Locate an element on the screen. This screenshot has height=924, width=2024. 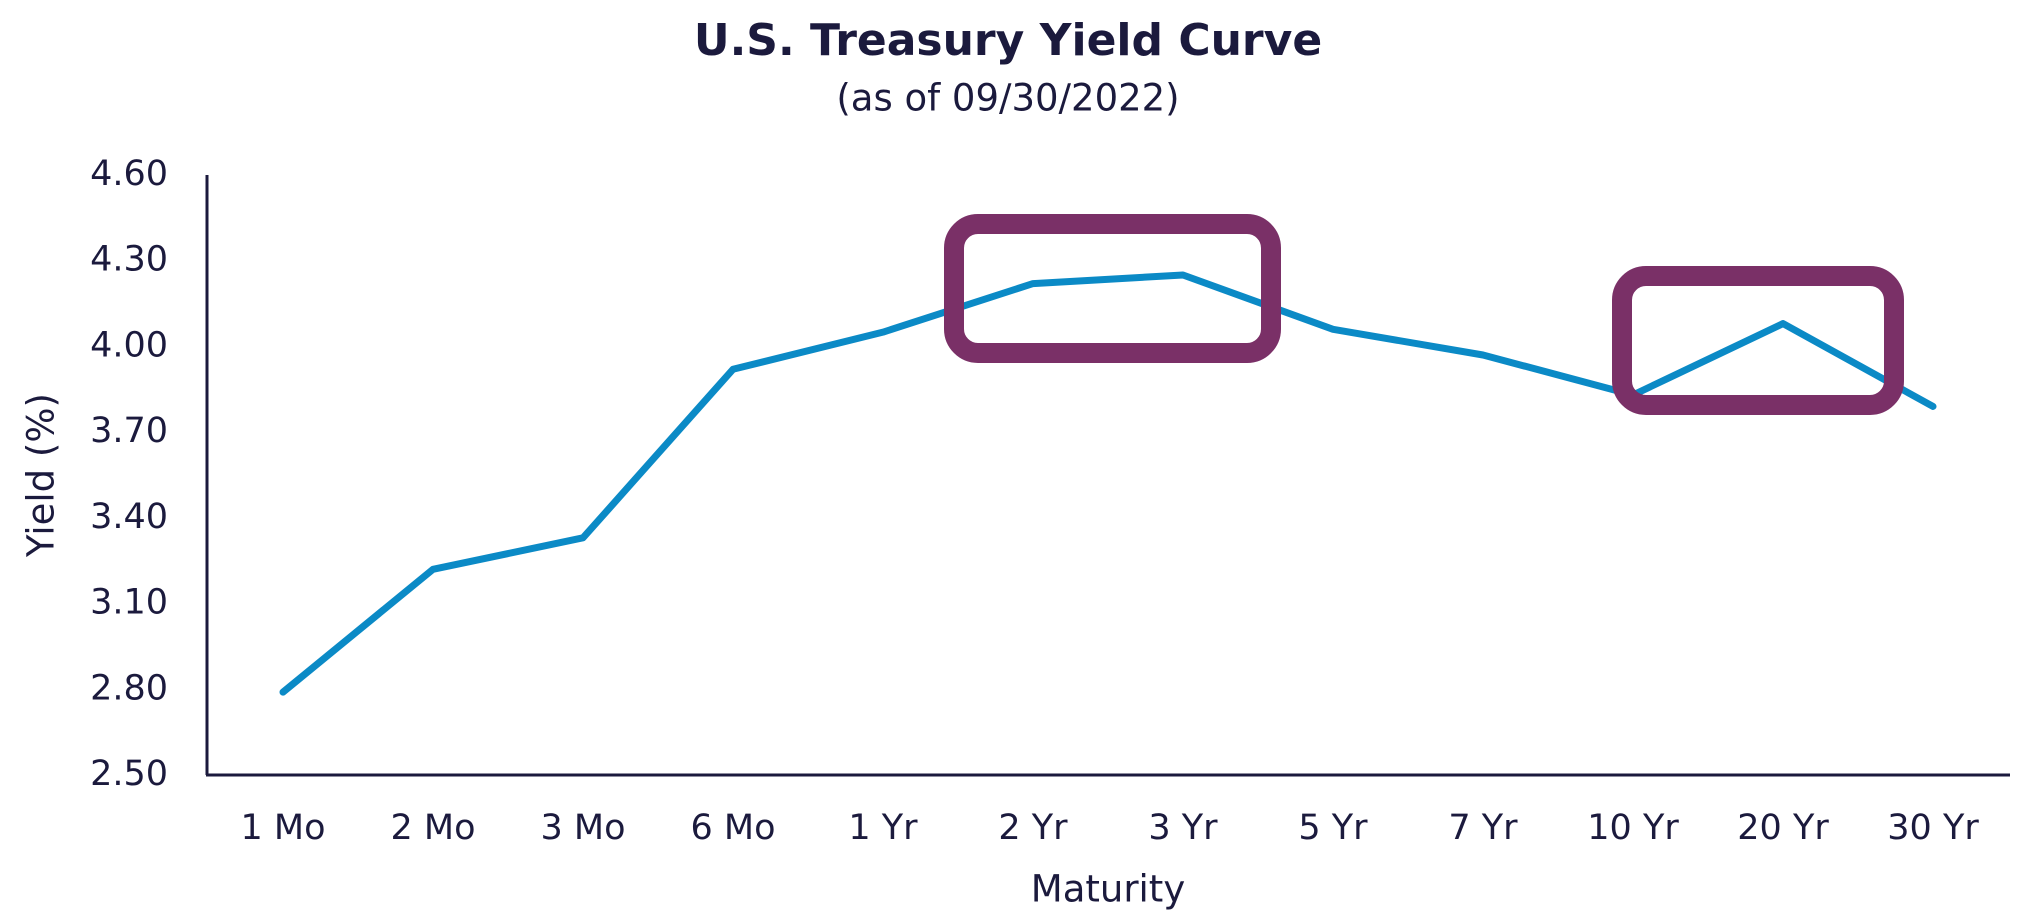
x-tick-label: 30 Yr is located at coordinates (1933, 828).